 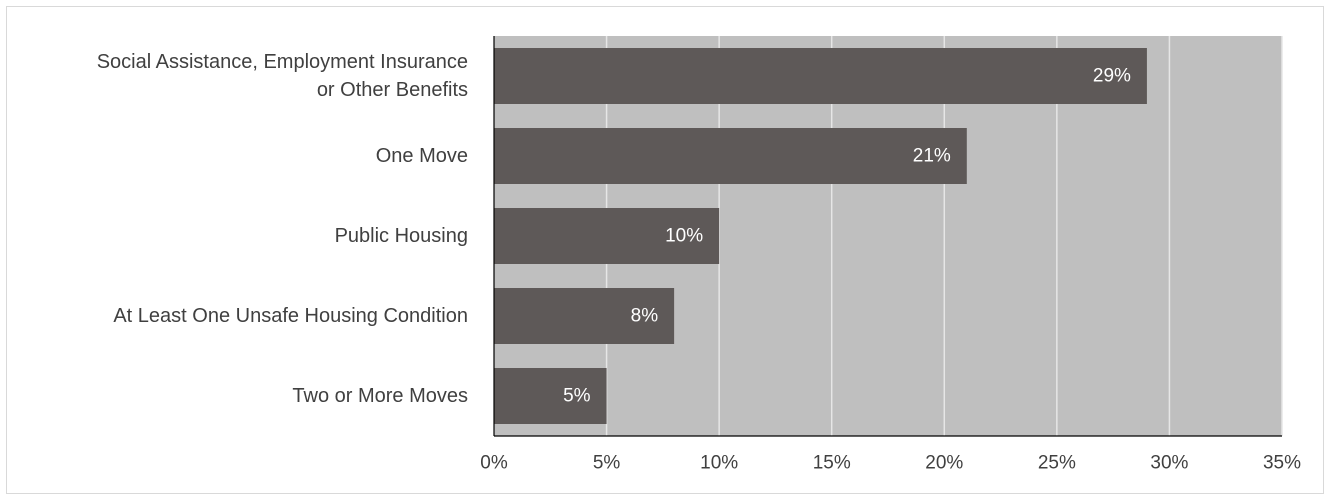 What do you see at coordinates (932, 156) in the screenshot?
I see `data-label: 21%` at bounding box center [932, 156].